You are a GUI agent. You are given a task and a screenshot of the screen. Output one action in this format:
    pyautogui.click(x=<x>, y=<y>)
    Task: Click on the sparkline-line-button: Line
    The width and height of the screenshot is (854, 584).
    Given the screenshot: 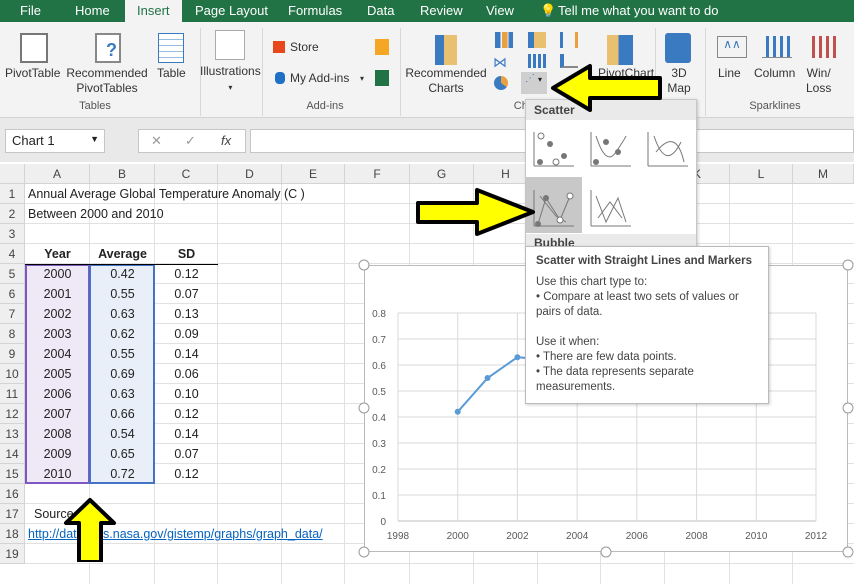 What is the action you would take?
    pyautogui.click(x=729, y=73)
    